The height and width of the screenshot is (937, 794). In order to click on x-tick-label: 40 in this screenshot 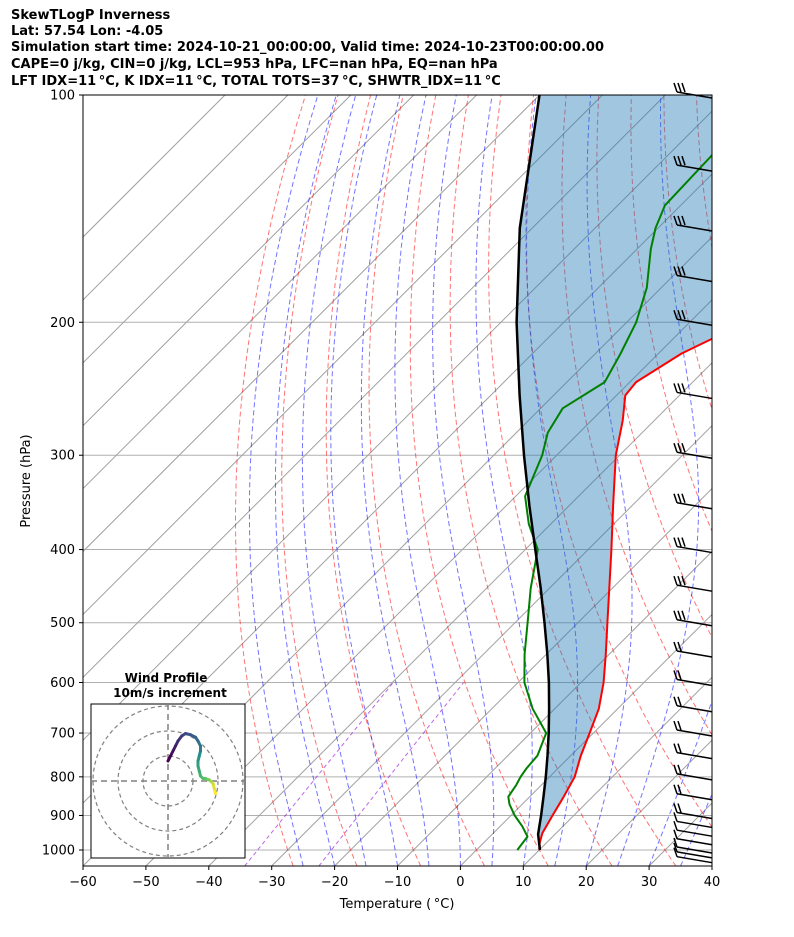, I will do `click(712, 882)`.